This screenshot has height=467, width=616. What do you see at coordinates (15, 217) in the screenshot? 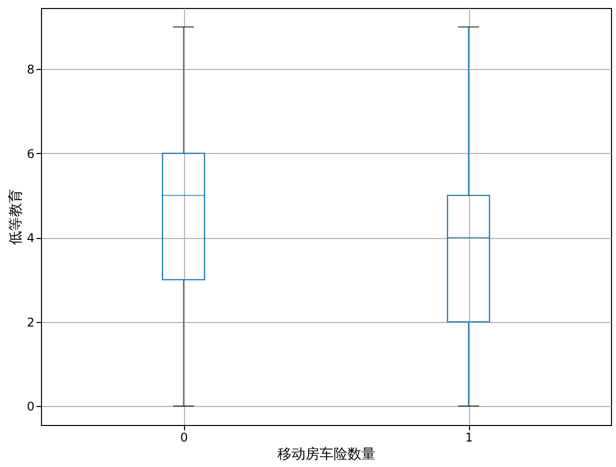
I see `y-axis-title: 低等教育` at bounding box center [15, 217].